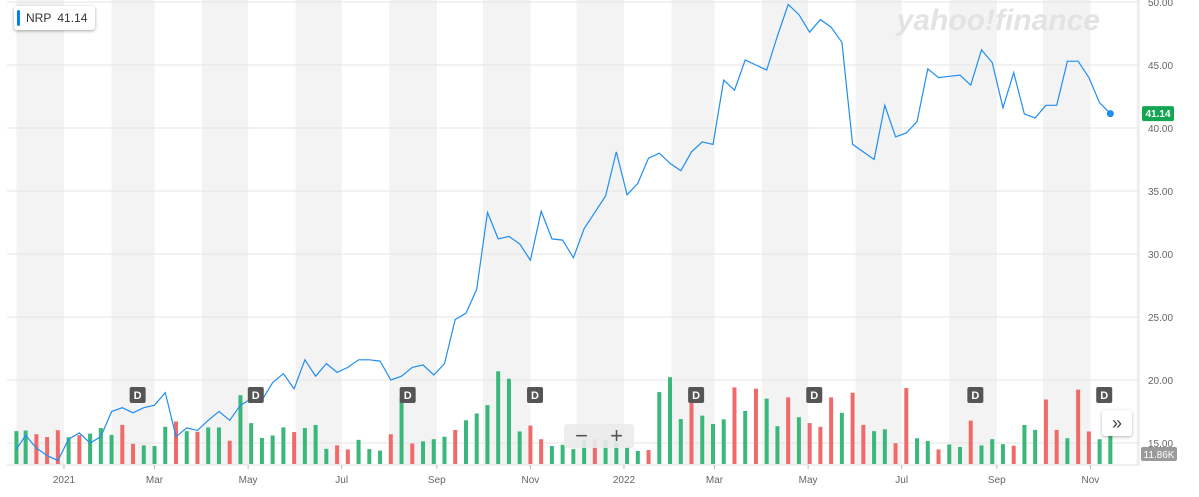  What do you see at coordinates (18, 18) in the screenshot?
I see `series-color-swatch` at bounding box center [18, 18].